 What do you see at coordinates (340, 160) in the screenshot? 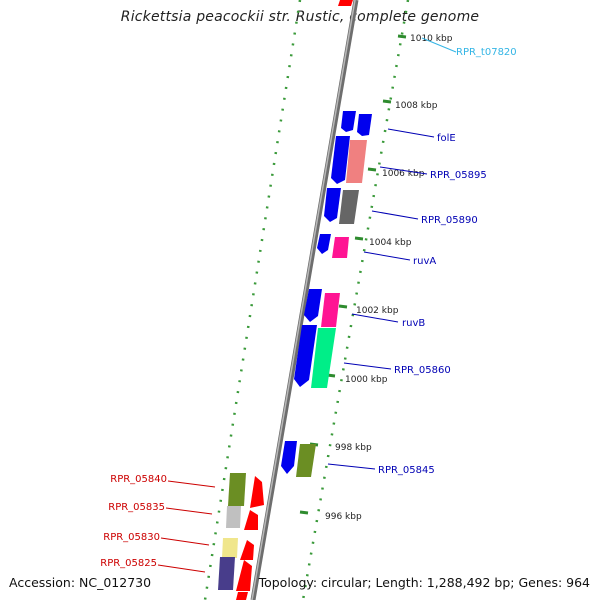
I see `gene-arrow-05895-blue` at bounding box center [340, 160].